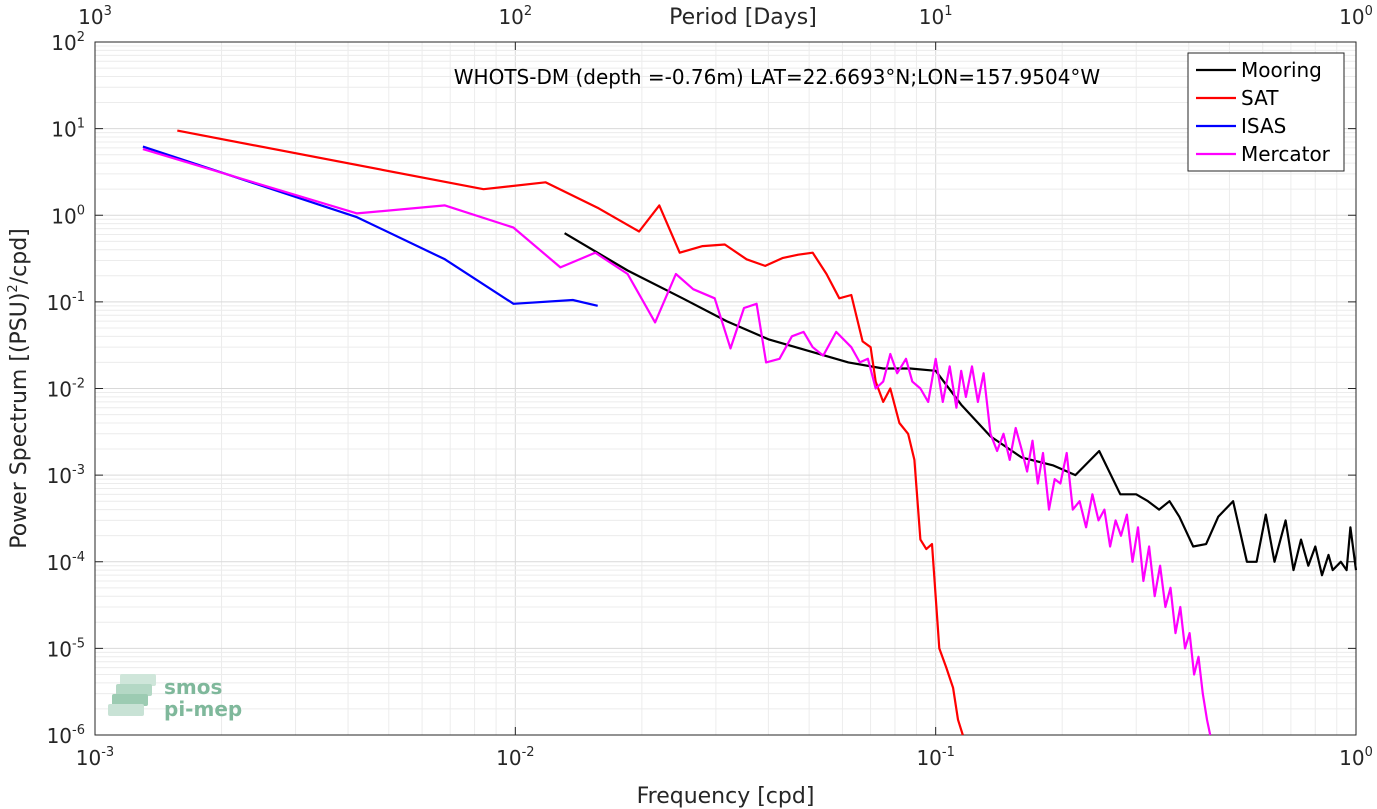 The width and height of the screenshot is (1377, 809). What do you see at coordinates (81, 210) in the screenshot?
I see `y-tick-label-exp: 0` at bounding box center [81, 210].